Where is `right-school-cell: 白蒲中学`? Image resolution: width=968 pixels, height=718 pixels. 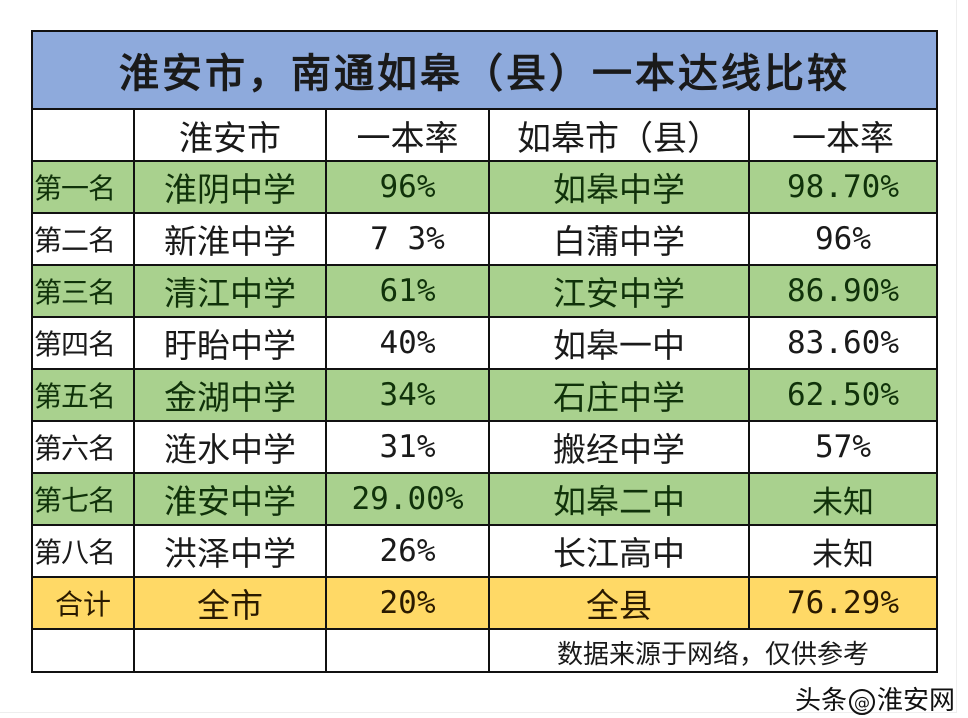 right-school-cell: 白蒲中学 is located at coordinates (619, 239).